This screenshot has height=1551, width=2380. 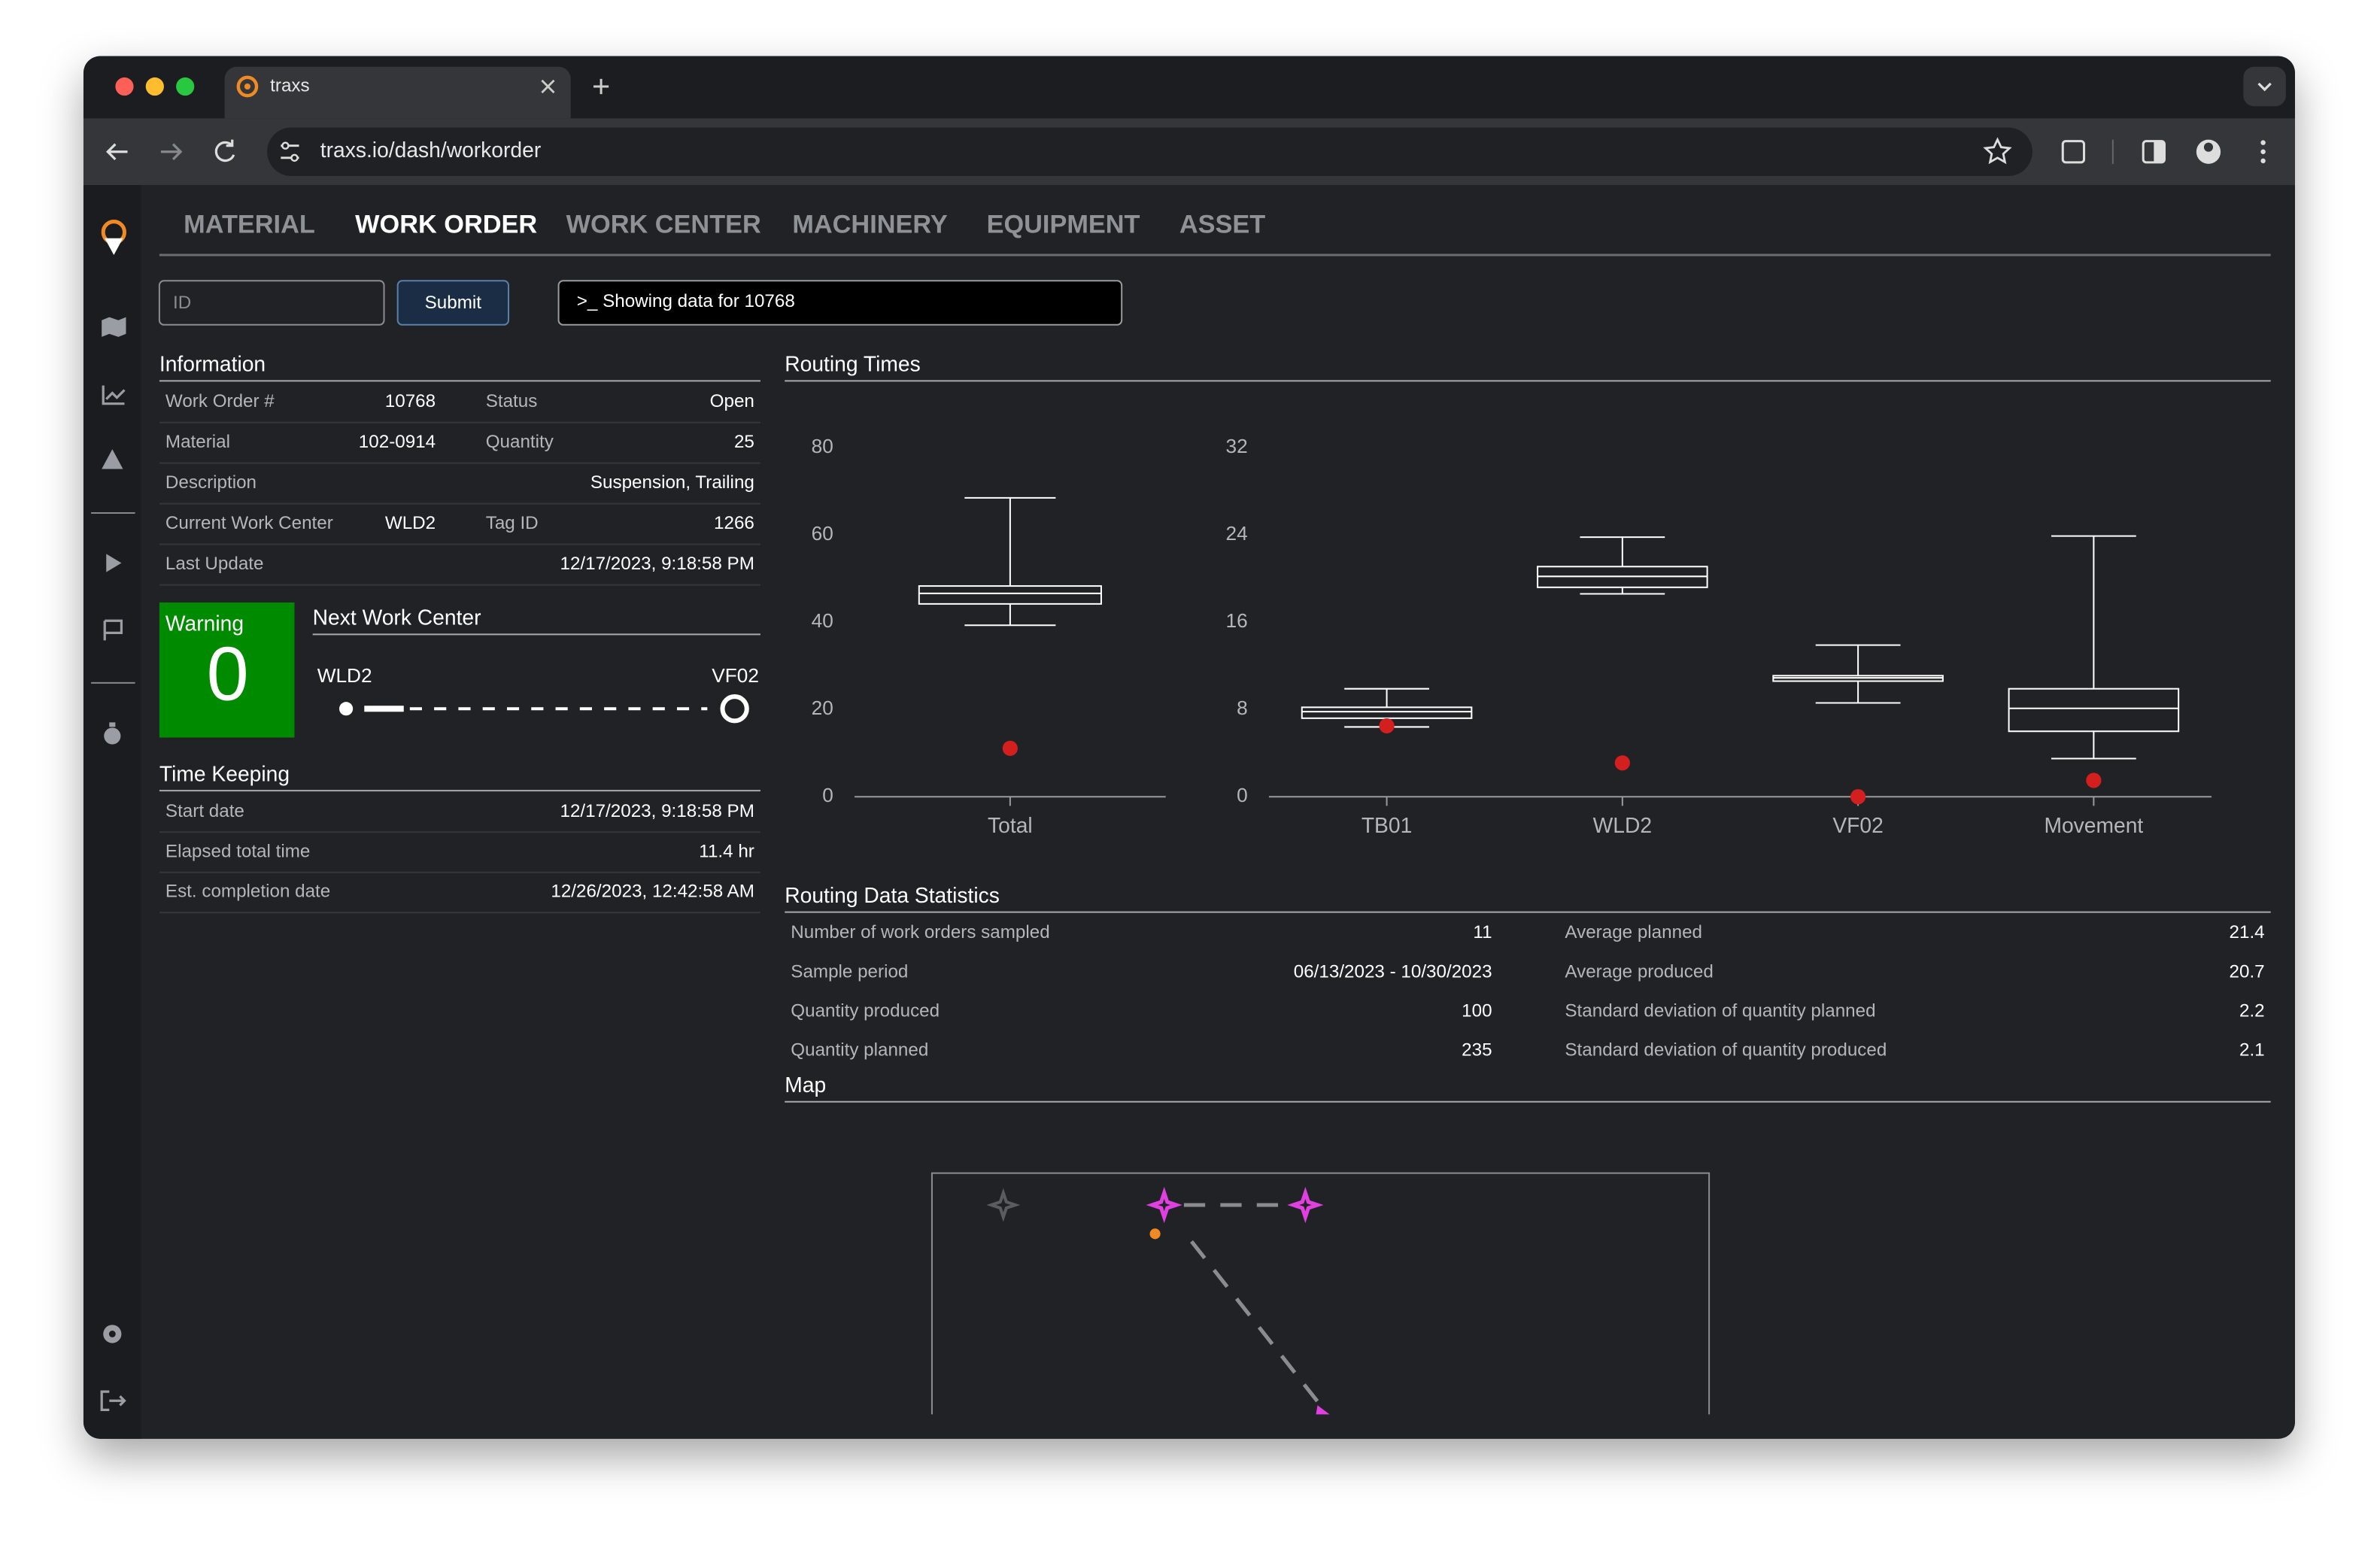 I want to click on sidebar, so click(x=112, y=812).